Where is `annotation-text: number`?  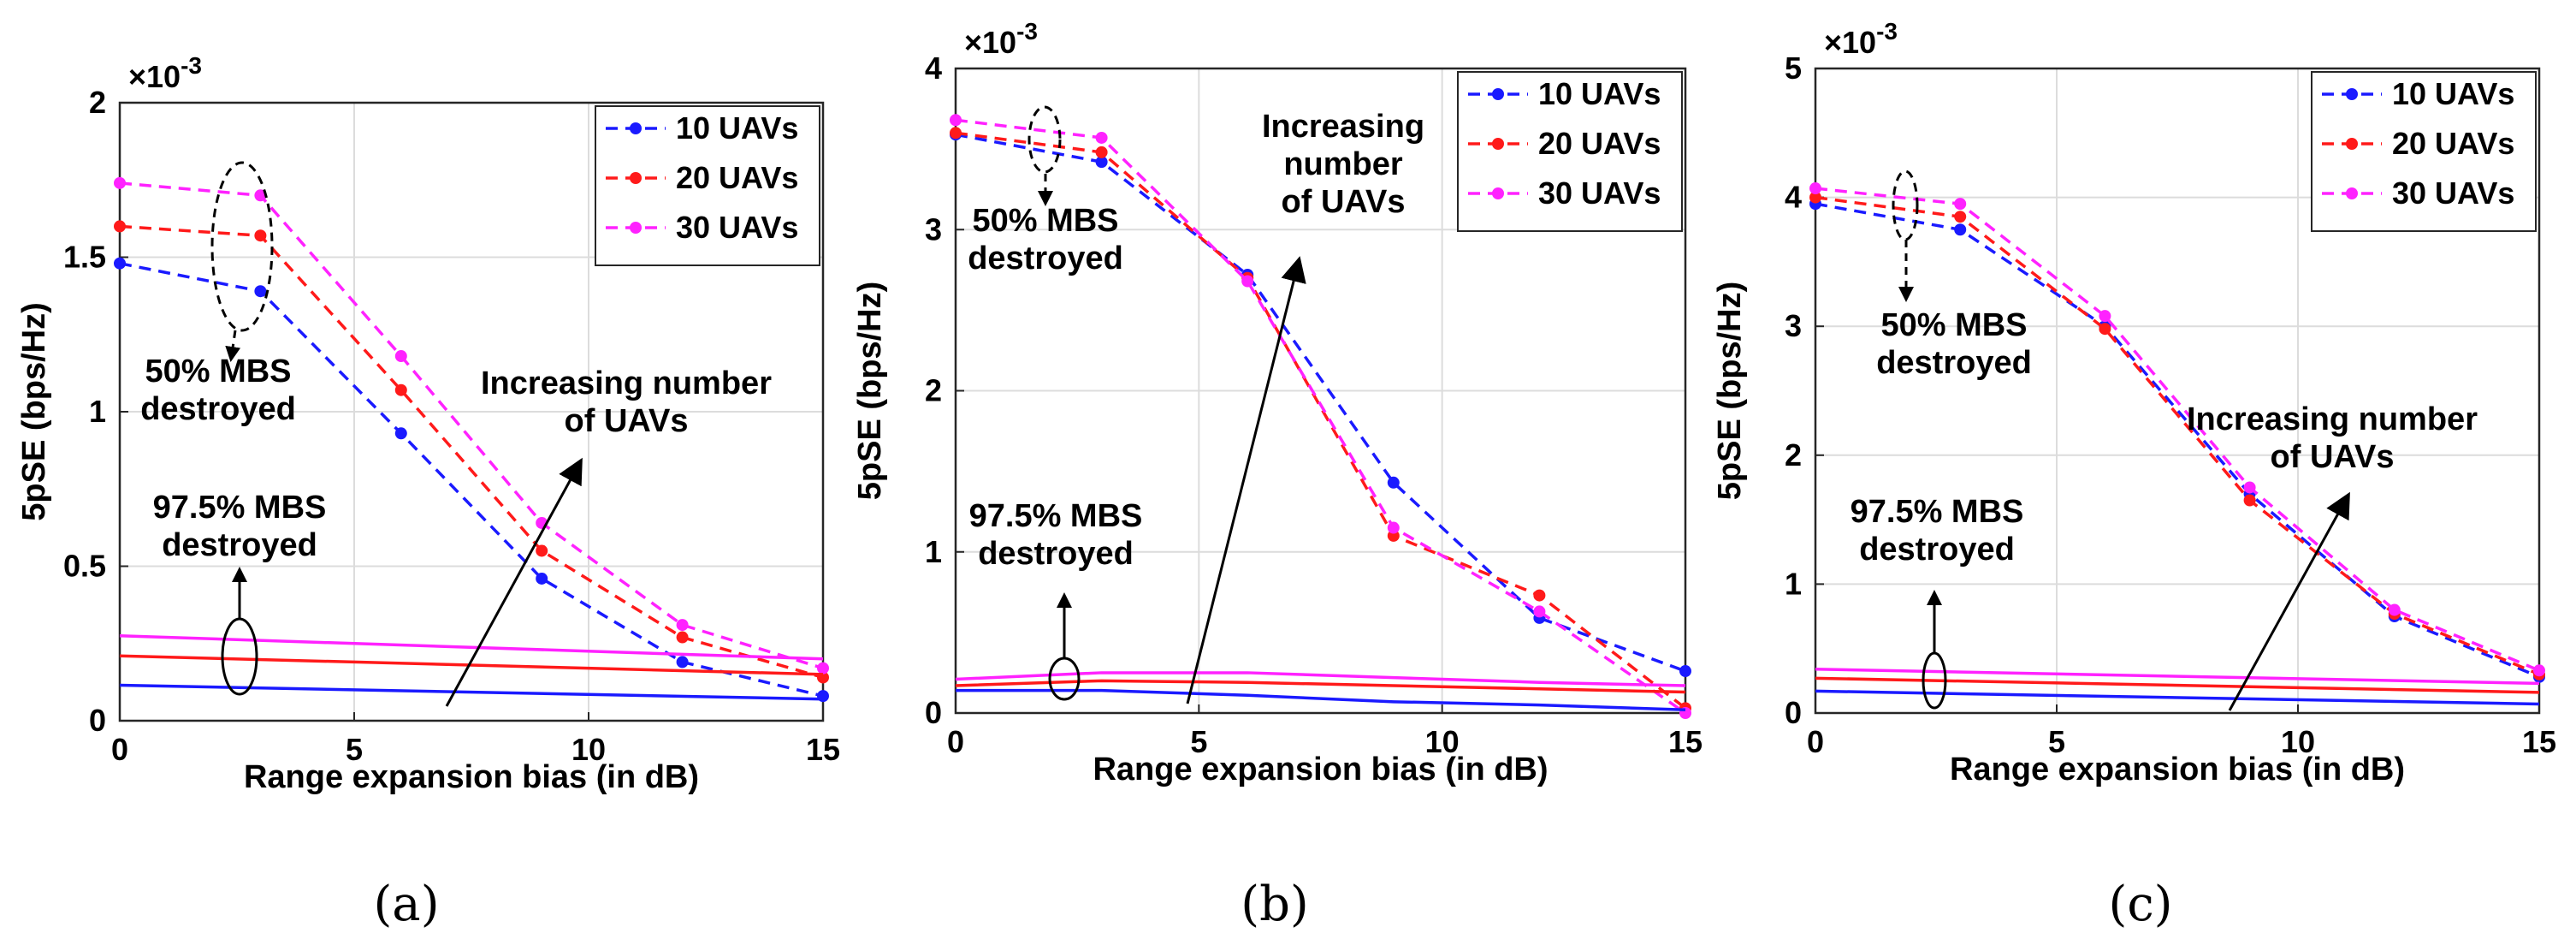 annotation-text: number is located at coordinates (1343, 164).